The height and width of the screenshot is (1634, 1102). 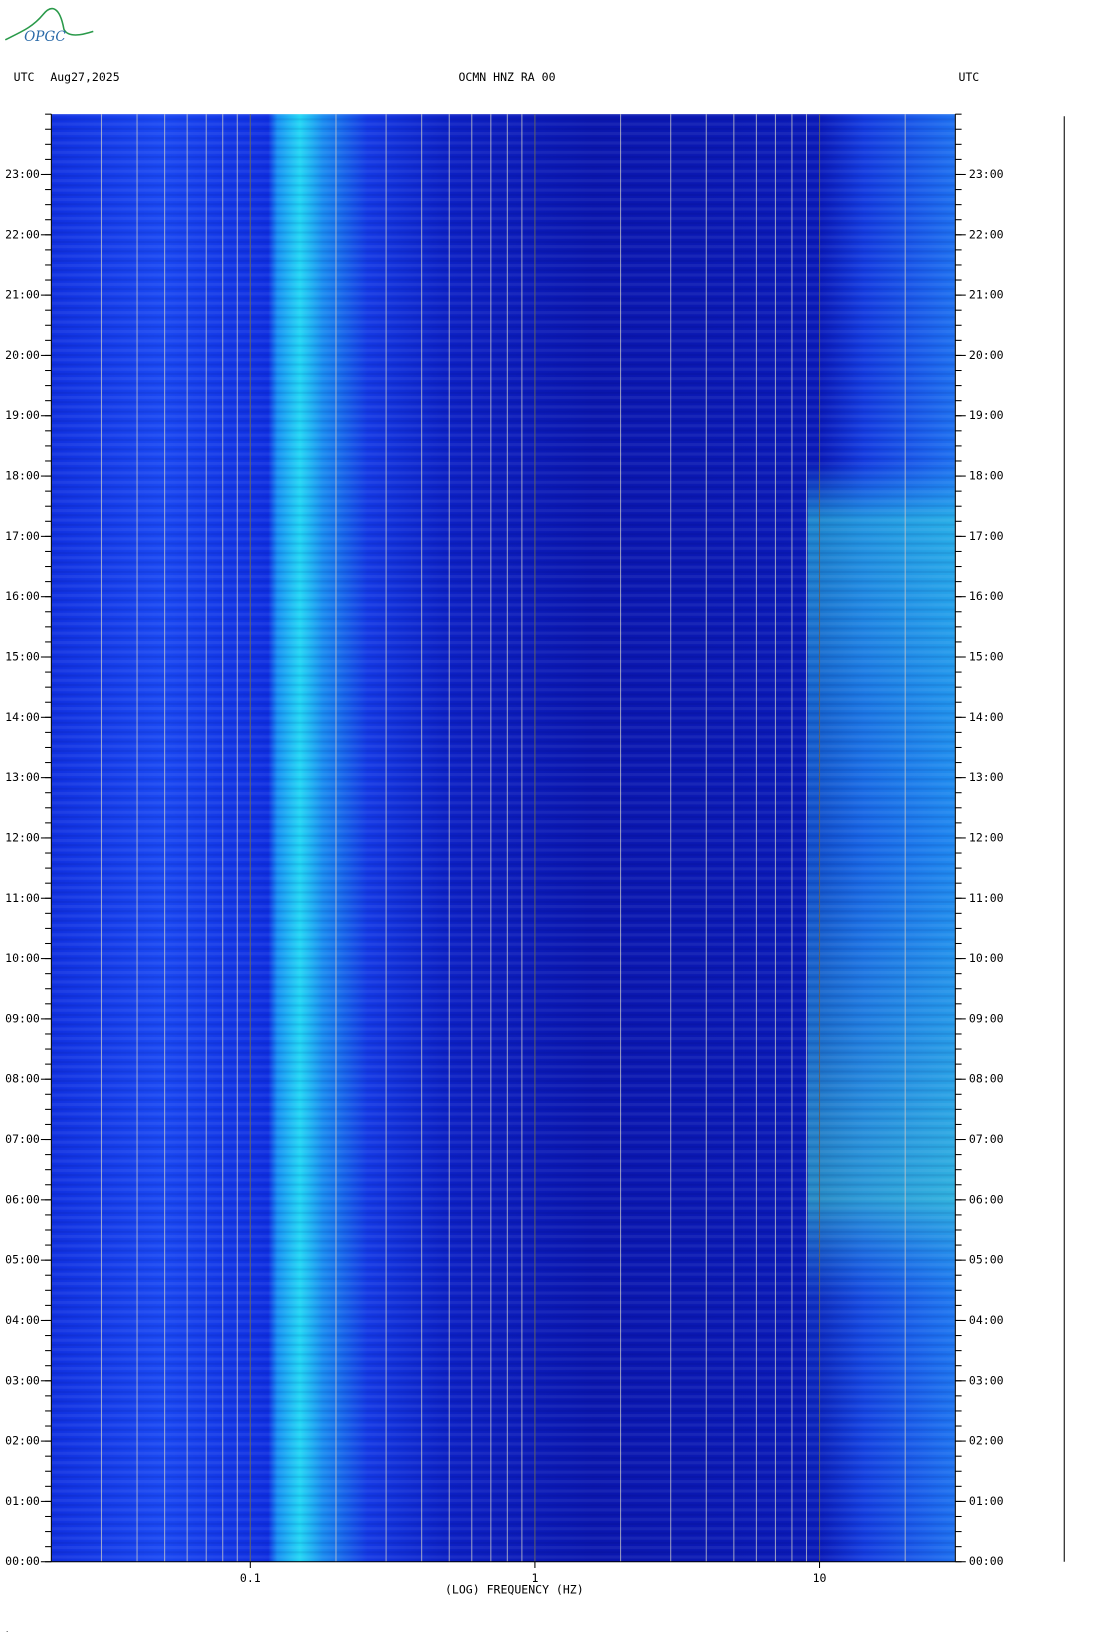 I want to click on y-tick-label-right: 17:00, so click(x=986, y=536).